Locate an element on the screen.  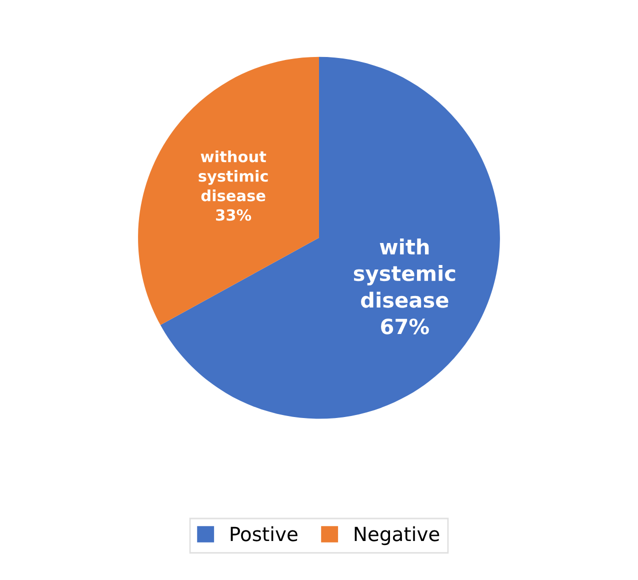
data-label: with systemic disease 67% is located at coordinates (405, 286).